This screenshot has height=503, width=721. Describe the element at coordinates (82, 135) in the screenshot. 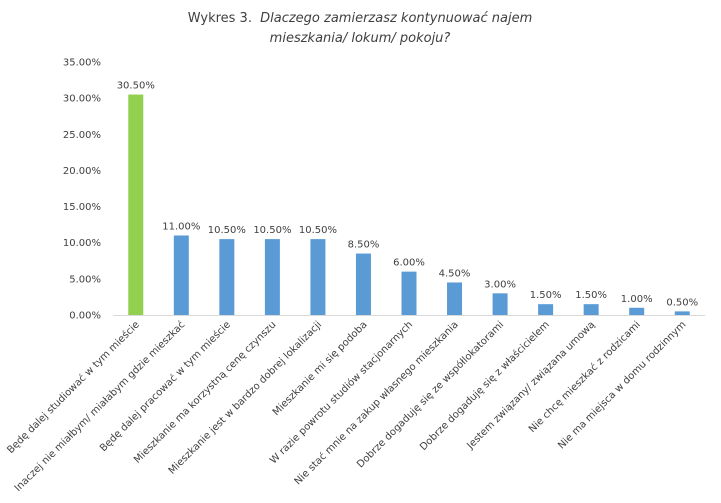

I see `y-tick-label: 25.00%` at that location.